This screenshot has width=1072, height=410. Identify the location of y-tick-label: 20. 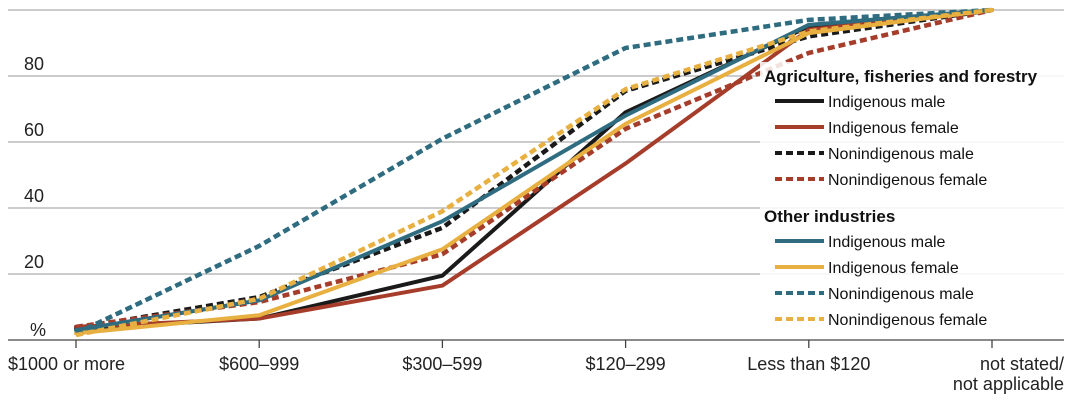
(34, 262).